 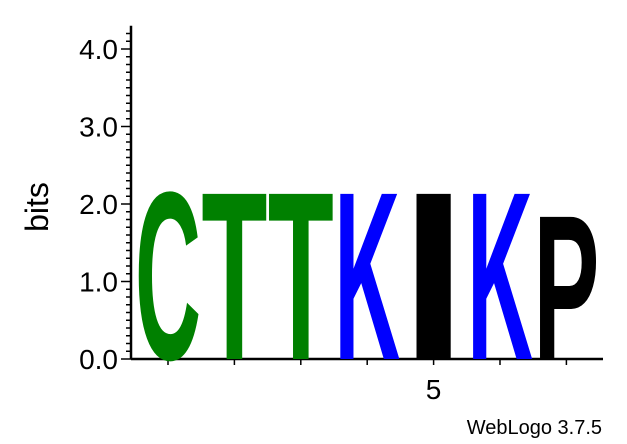 I want to click on x-tick-label: 5, so click(x=434, y=389).